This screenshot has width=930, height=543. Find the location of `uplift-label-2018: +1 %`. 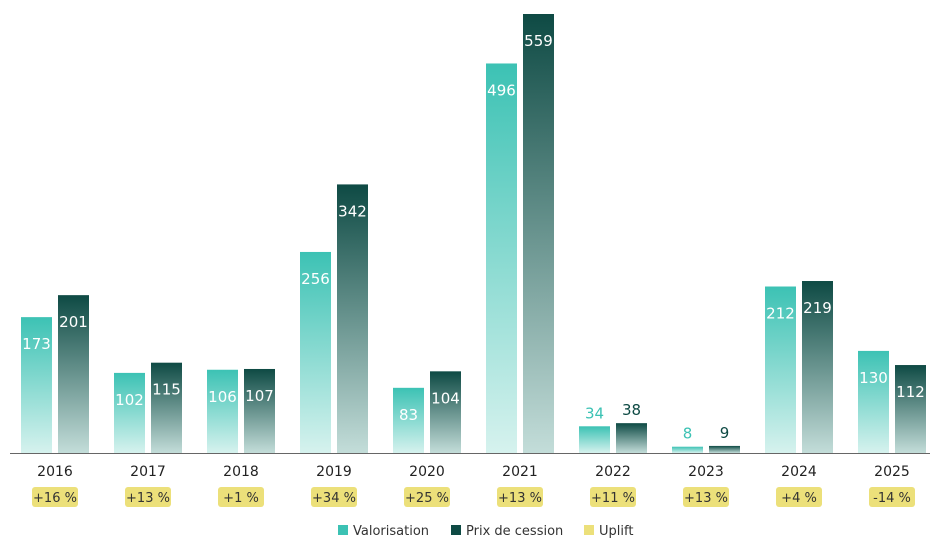

uplift-label-2018: +1 % is located at coordinates (241, 498).